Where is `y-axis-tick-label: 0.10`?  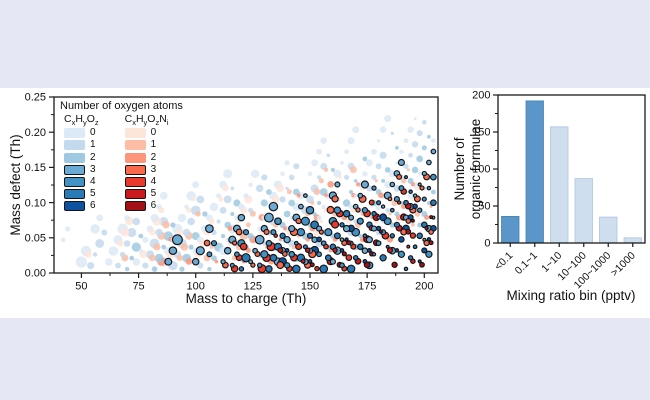 y-axis-tick-label: 0.10 is located at coordinates (35, 203).